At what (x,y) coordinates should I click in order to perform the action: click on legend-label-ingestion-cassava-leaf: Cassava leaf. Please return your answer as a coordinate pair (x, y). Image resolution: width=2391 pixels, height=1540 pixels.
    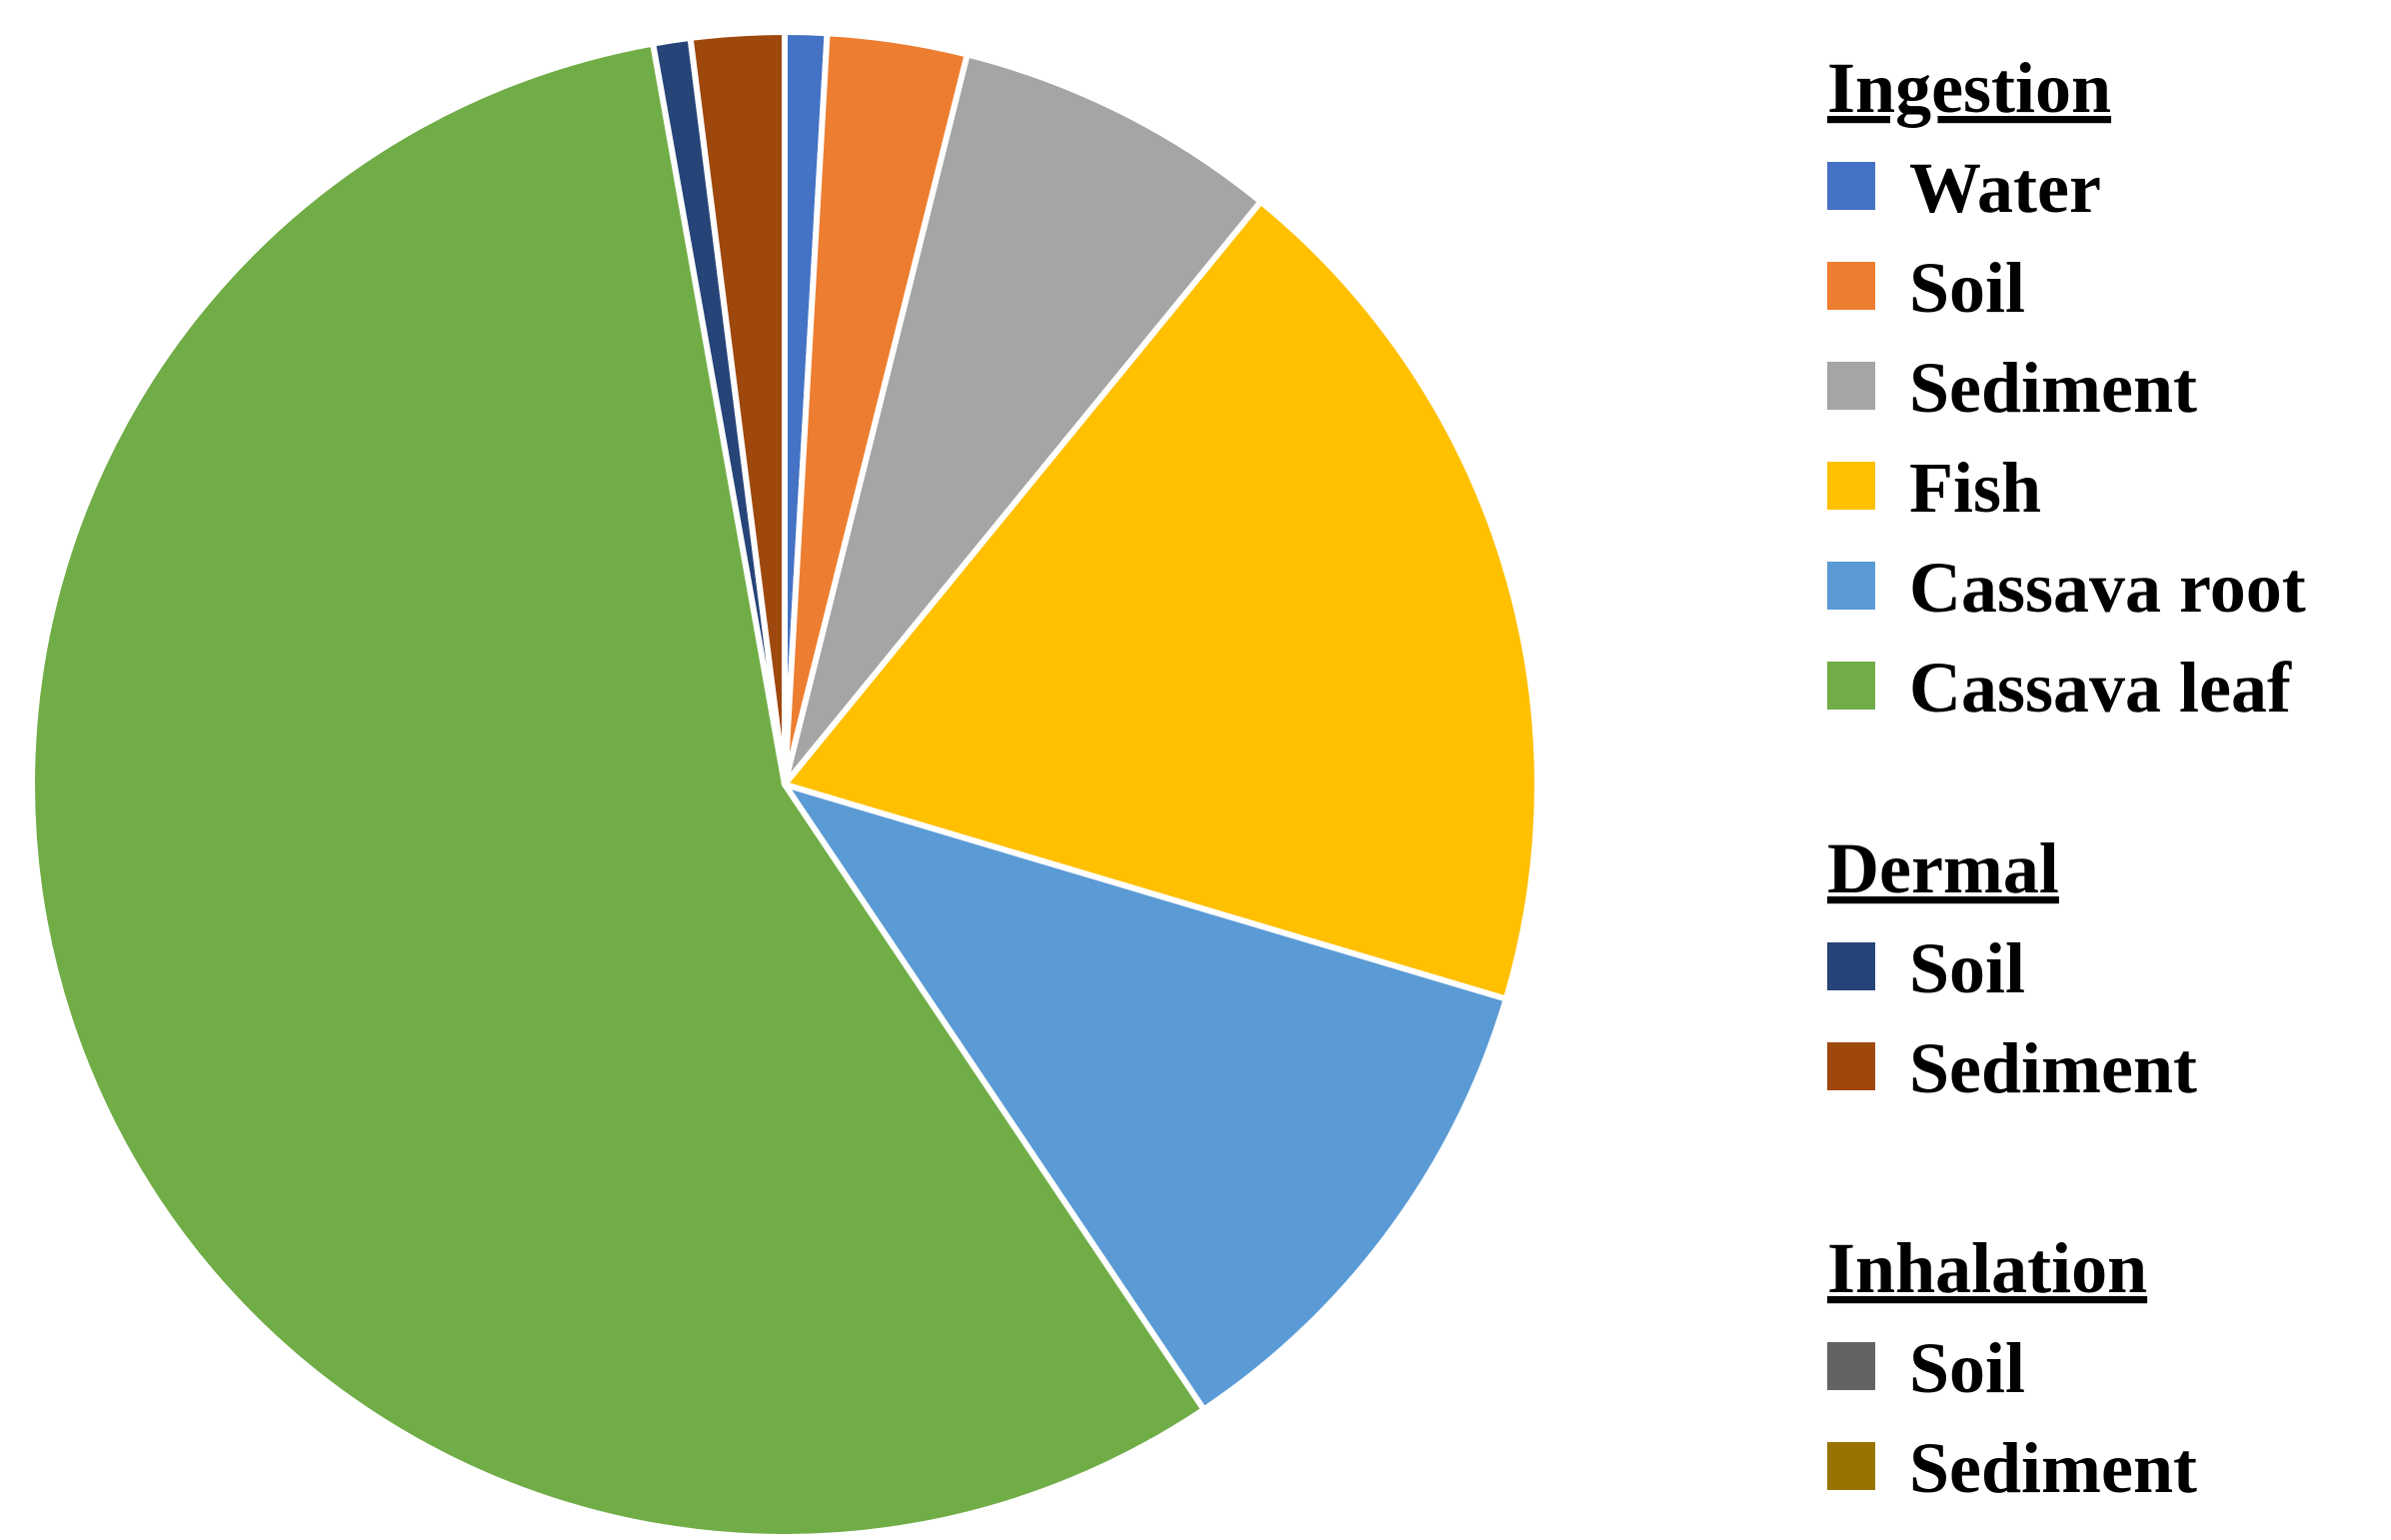
    Looking at the image, I should click on (2100, 688).